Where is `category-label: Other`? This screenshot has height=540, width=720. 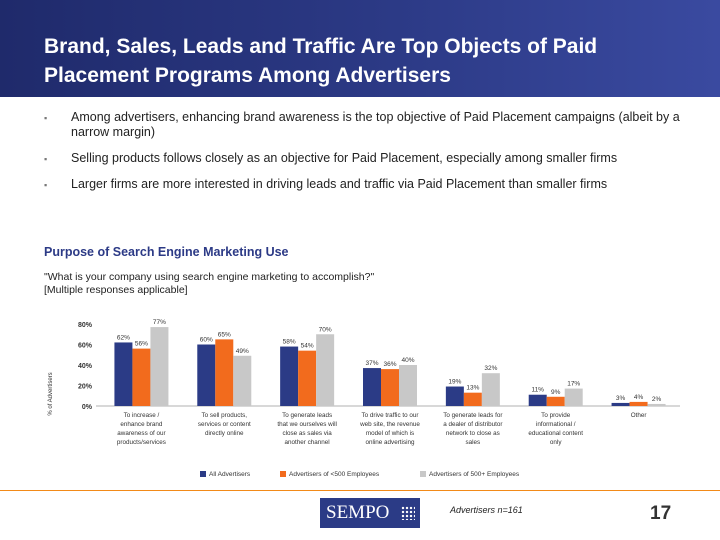
category-label: Other is located at coordinates (639, 415).